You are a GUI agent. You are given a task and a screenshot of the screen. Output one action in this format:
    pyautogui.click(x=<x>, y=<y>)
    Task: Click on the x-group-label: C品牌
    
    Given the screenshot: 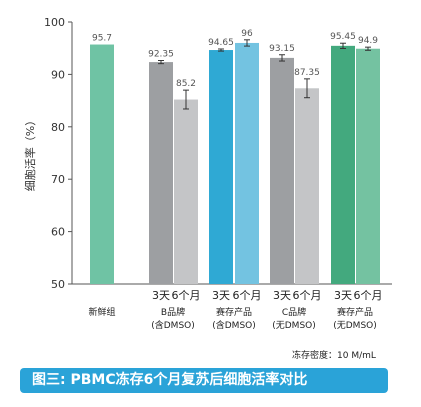 What is the action you would take?
    pyautogui.click(x=294, y=312)
    